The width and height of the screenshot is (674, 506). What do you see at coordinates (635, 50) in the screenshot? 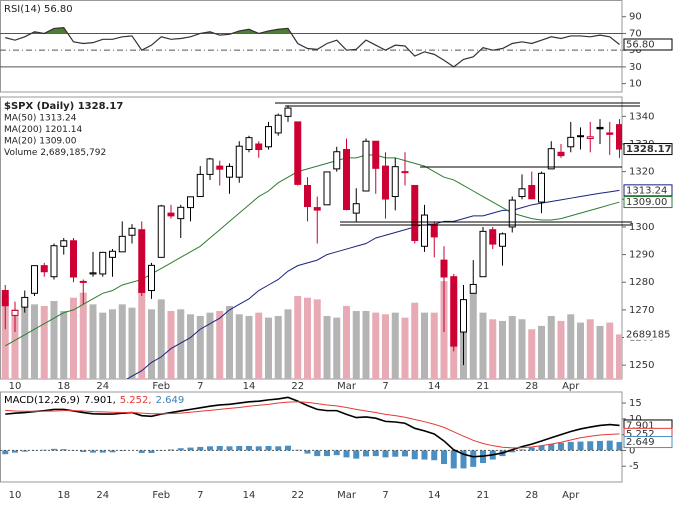
I see `y-tick-label: 50` at bounding box center [635, 50].